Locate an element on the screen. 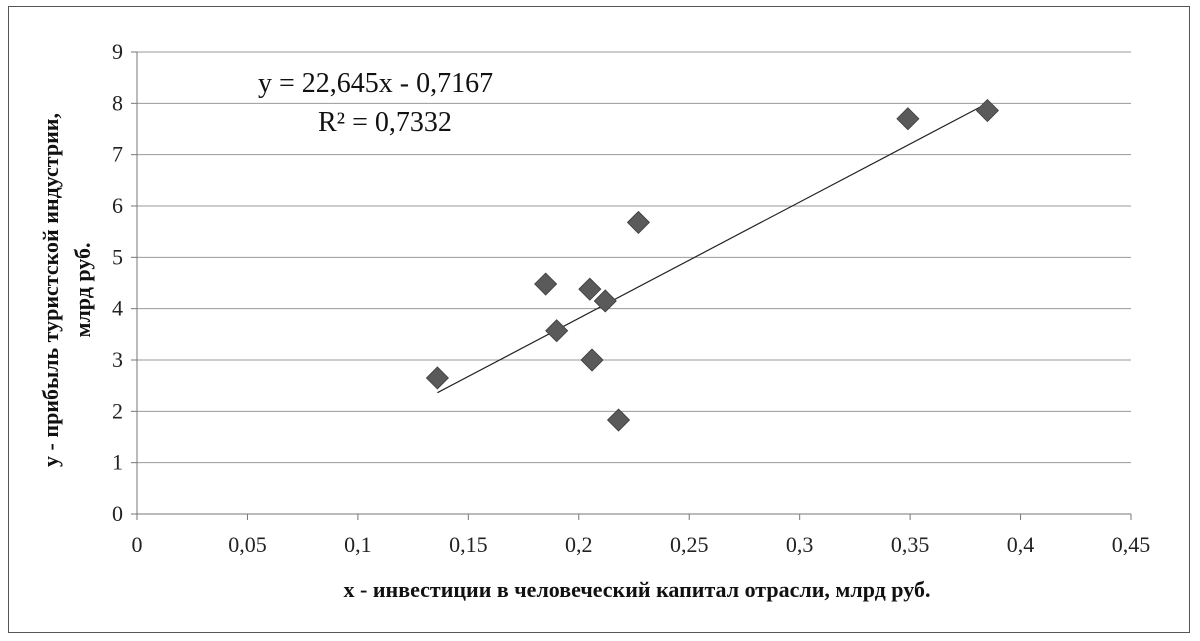 The width and height of the screenshot is (1200, 641). y-tick-label: 6 is located at coordinates (117, 205).